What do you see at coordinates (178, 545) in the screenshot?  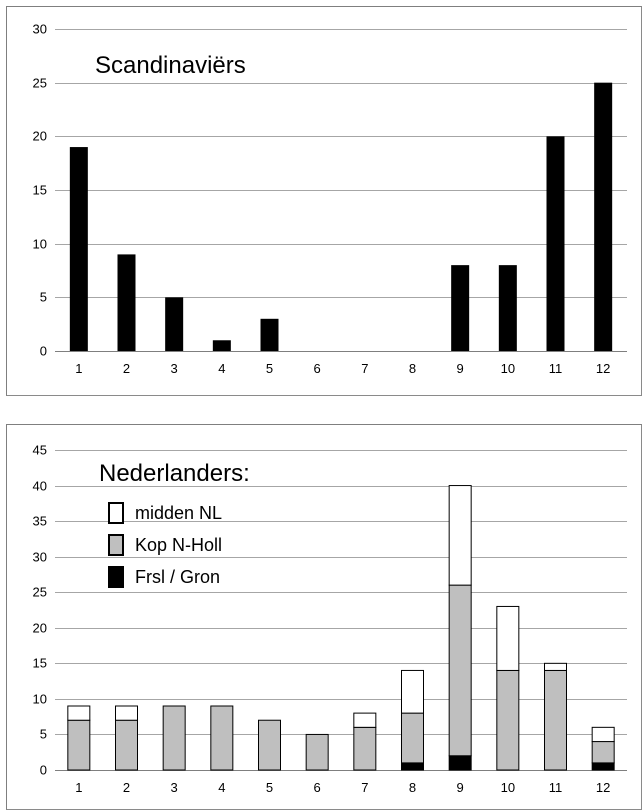 I see `legend-label-kop-n-holl: Kop N-Holl` at bounding box center [178, 545].